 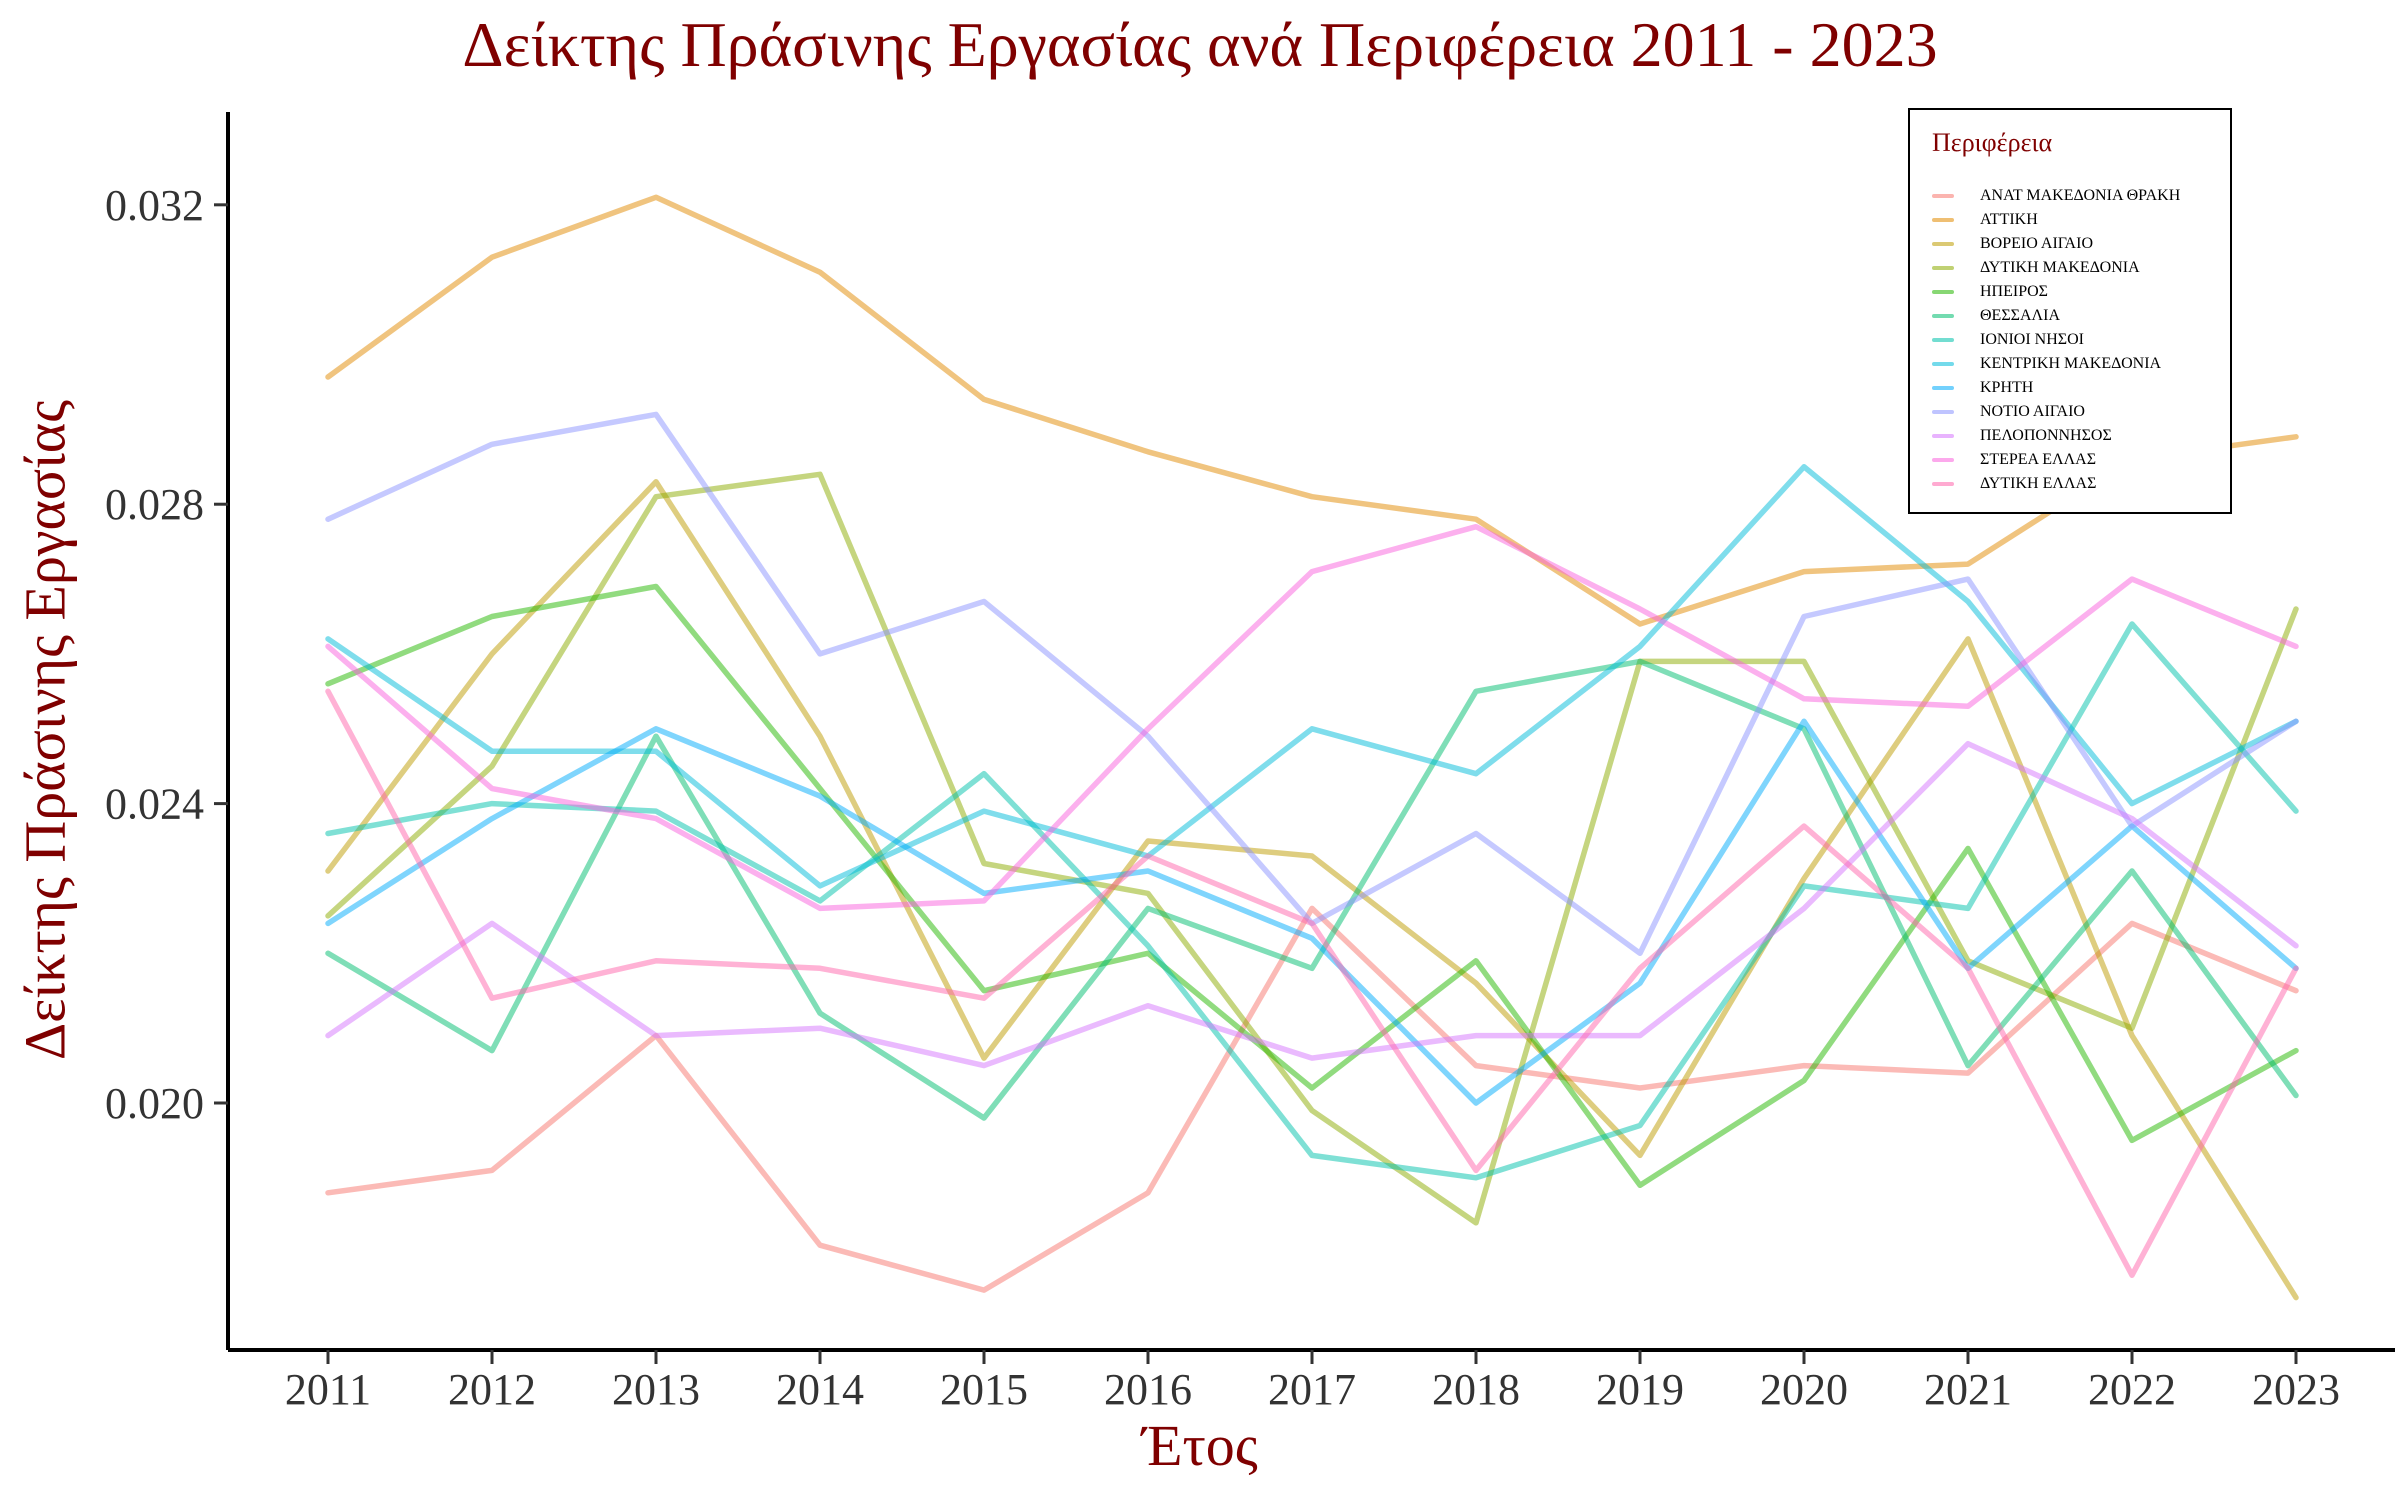 I want to click on x-tick-label: 2012, so click(x=492, y=1389).